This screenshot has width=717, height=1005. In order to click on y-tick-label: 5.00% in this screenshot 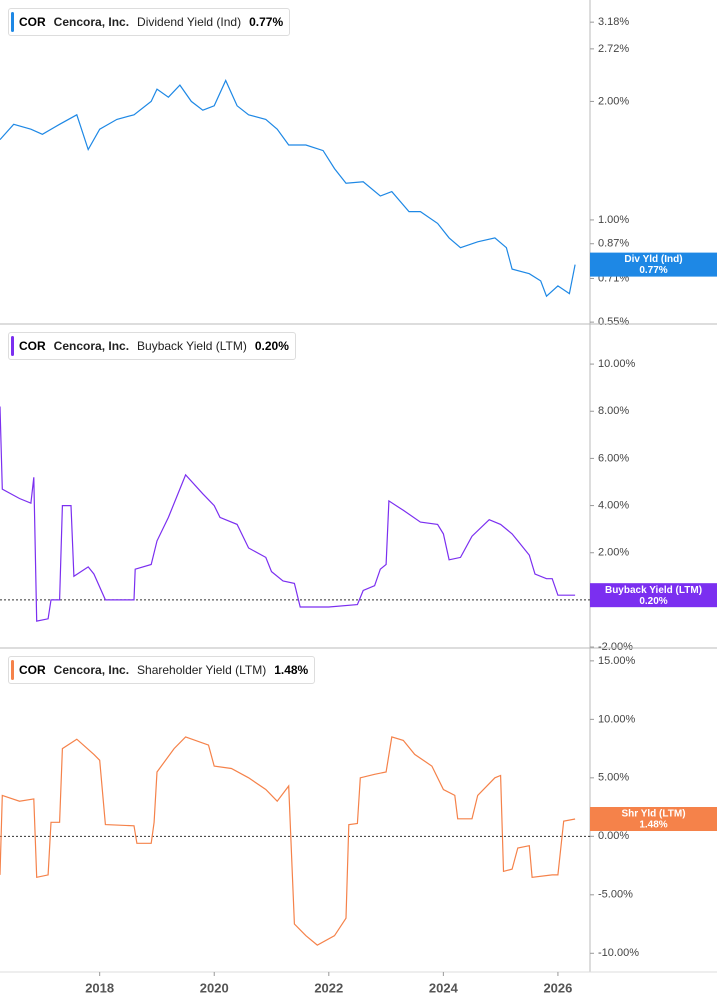, I will do `click(613, 778)`.